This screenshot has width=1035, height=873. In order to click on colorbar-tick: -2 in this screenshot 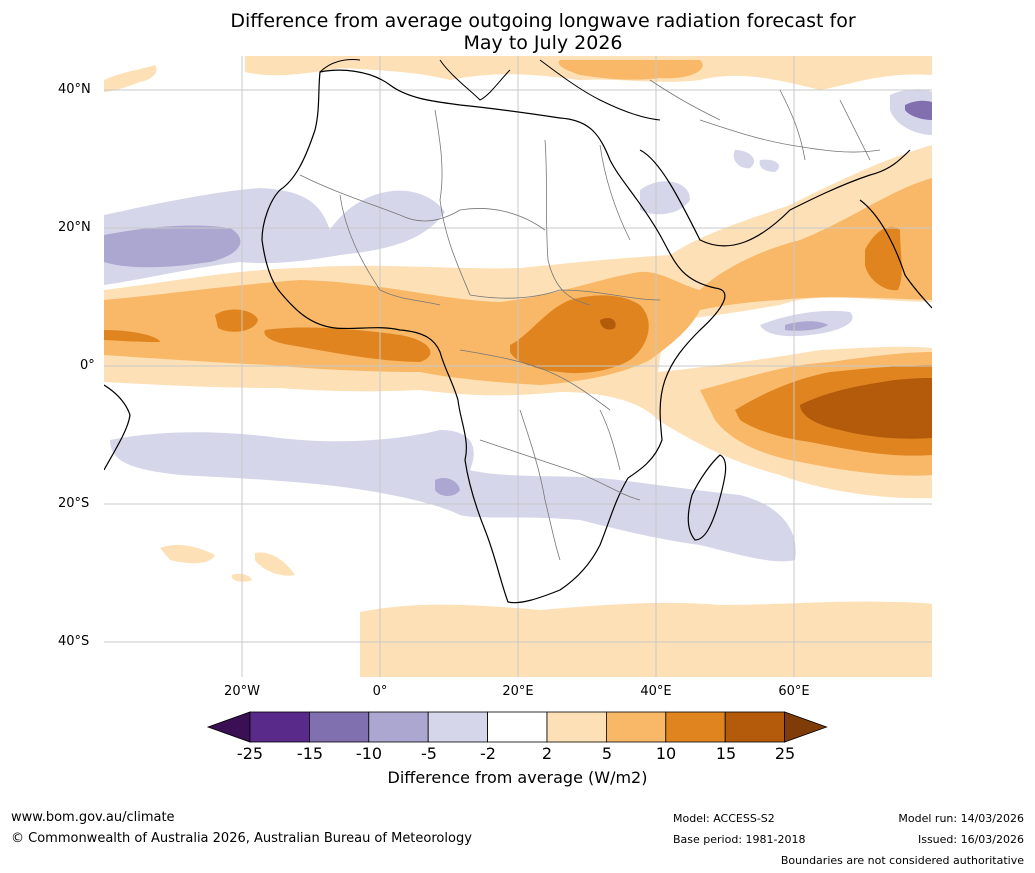, I will do `click(488, 753)`.